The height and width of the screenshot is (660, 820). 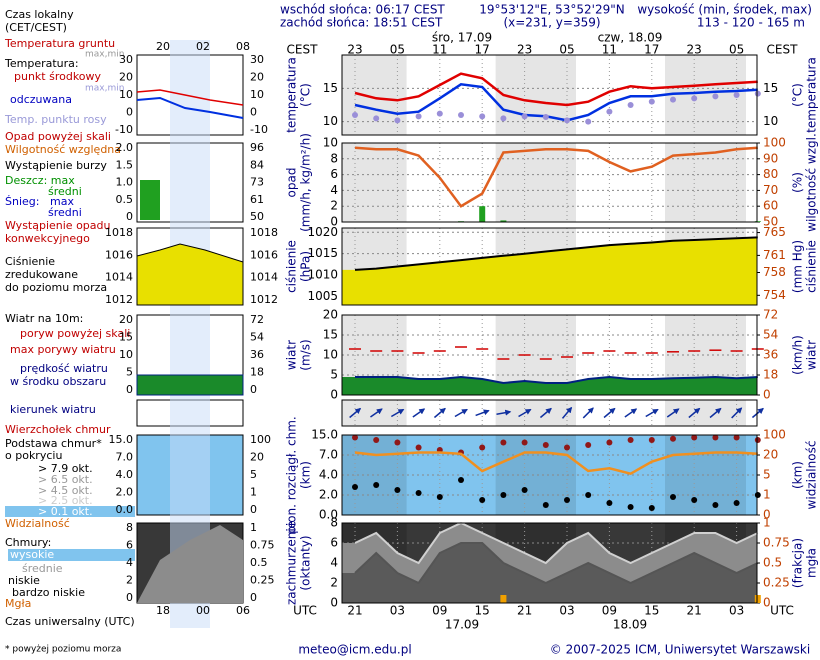 I want to click on legend-text: Widzialność, so click(x=37, y=523).